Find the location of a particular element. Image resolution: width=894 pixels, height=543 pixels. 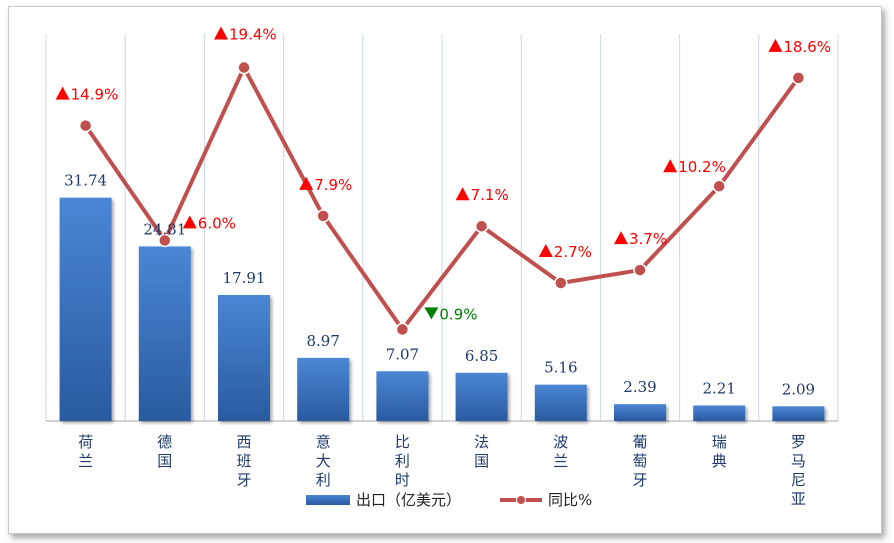

percent-label: 3.7% is located at coordinates (648, 239).